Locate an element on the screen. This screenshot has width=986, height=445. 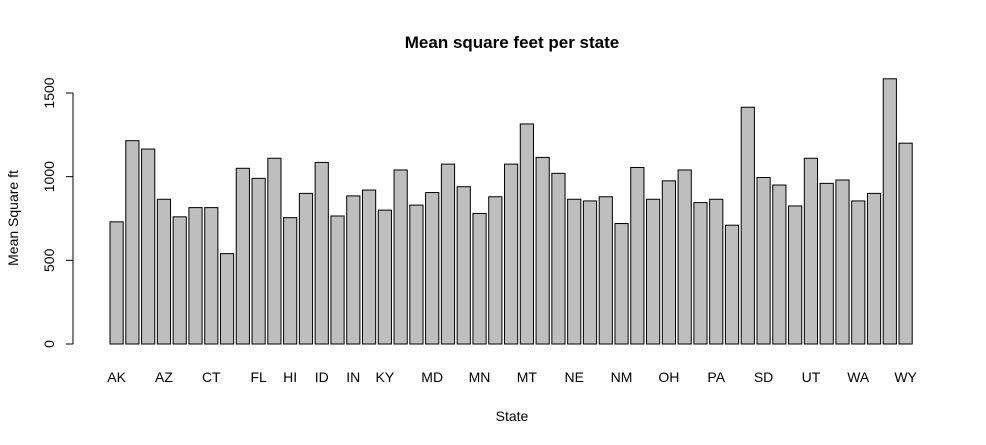
x-axis-tick-labels: AK AZ CT FL HI ID IN KY MD MN MT NE NM OH PA SD UT WA WY is located at coordinates (512, 377).